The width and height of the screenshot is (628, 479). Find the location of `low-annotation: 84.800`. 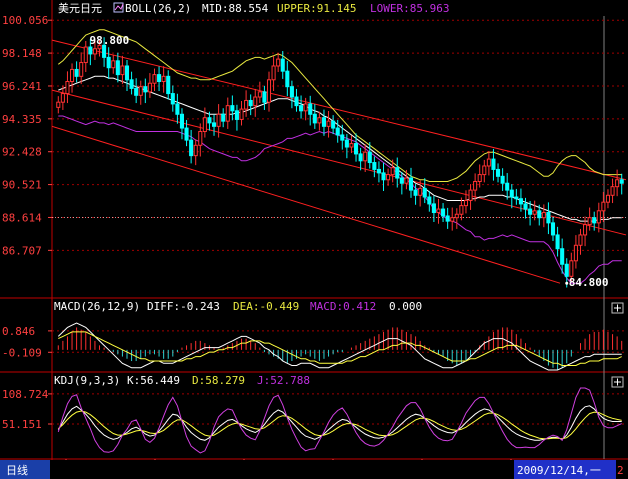

low-annotation: 84.800 is located at coordinates (589, 282).